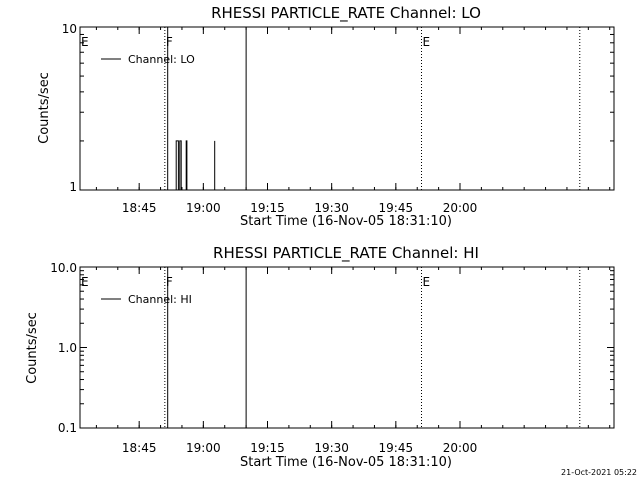 The height and width of the screenshot is (480, 640). What do you see at coordinates (63, 268) in the screenshot?
I see `hi-ytick-label-10: 10.0` at bounding box center [63, 268].